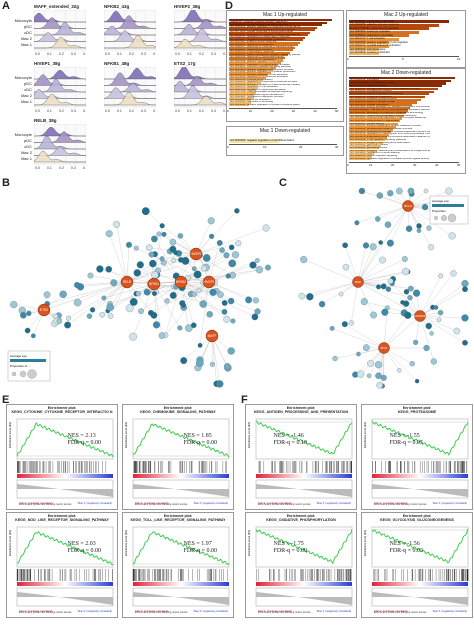 The image size is (474, 629). Describe the element at coordinates (212, 336) in the screenshot. I see `network-hub-label: MAFF` at that location.